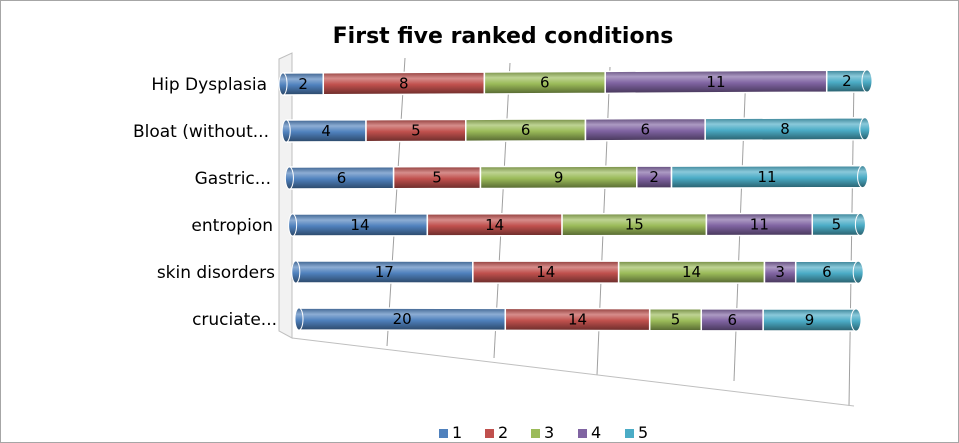 Image resolution: width=959 pixels, height=443 pixels. Describe the element at coordinates (810, 320) in the screenshot. I see `data-label-cruciate-series-5: 9` at that location.